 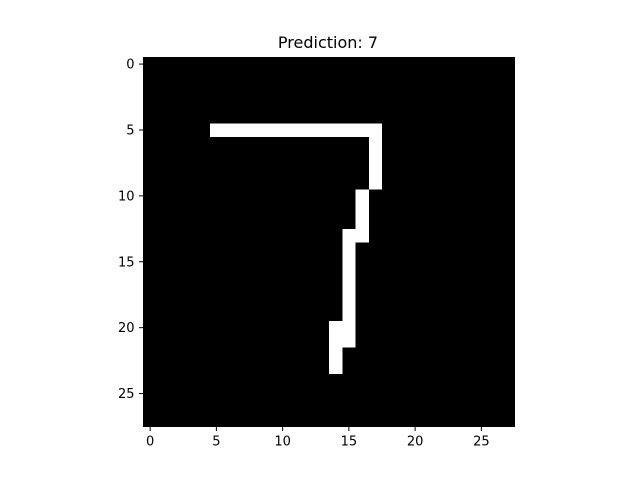 What do you see at coordinates (328, 42) in the screenshot?
I see `chart-title: Prediction: 7` at bounding box center [328, 42].